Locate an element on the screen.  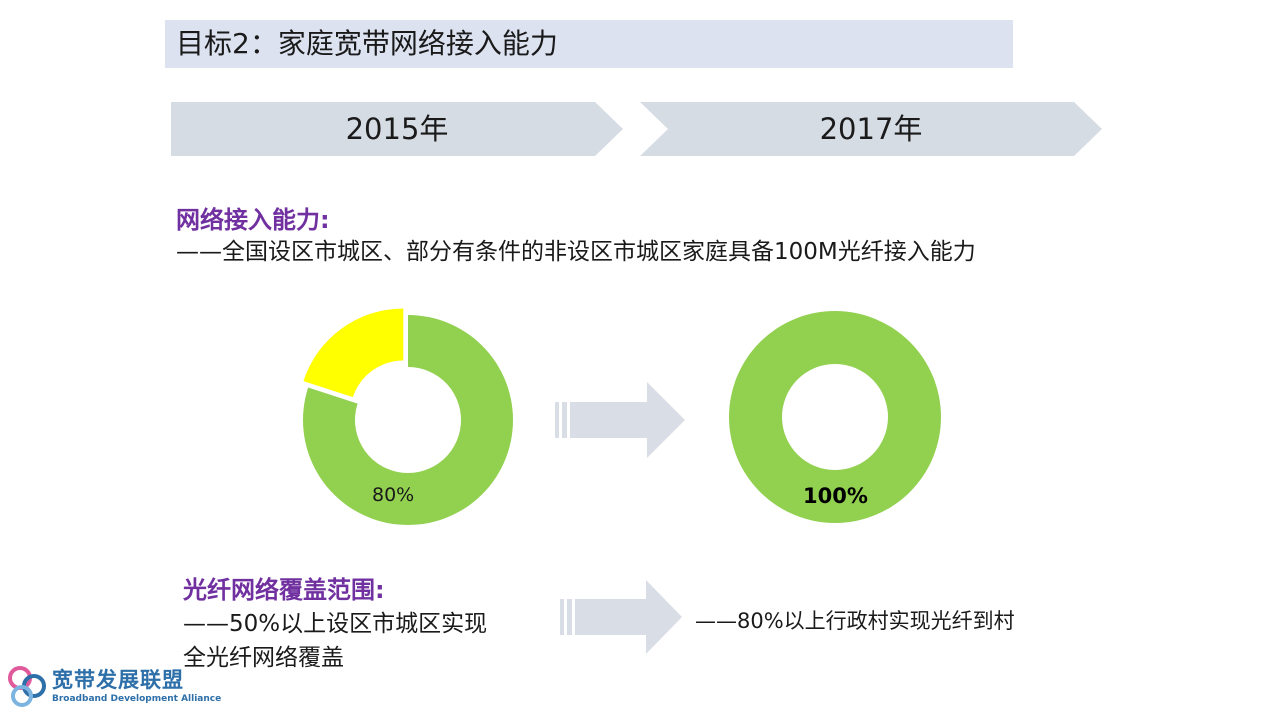
access-heading: 网络接入能力: is located at coordinates (253, 220).